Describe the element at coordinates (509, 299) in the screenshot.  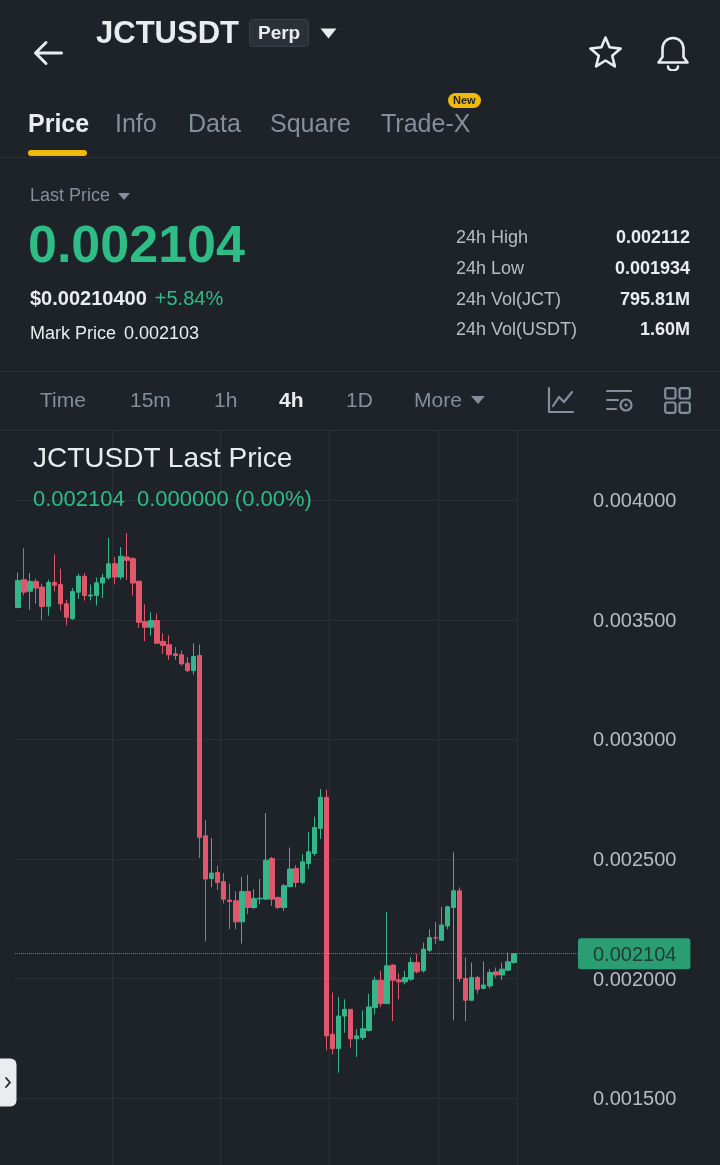
I see `text: 24h Vol(JCT)` at that location.